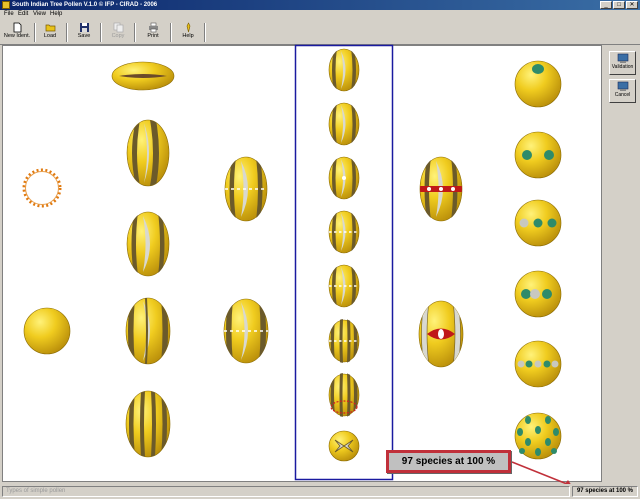 The width and height of the screenshot is (640, 499). I want to click on help-button: Help, so click(188, 32).